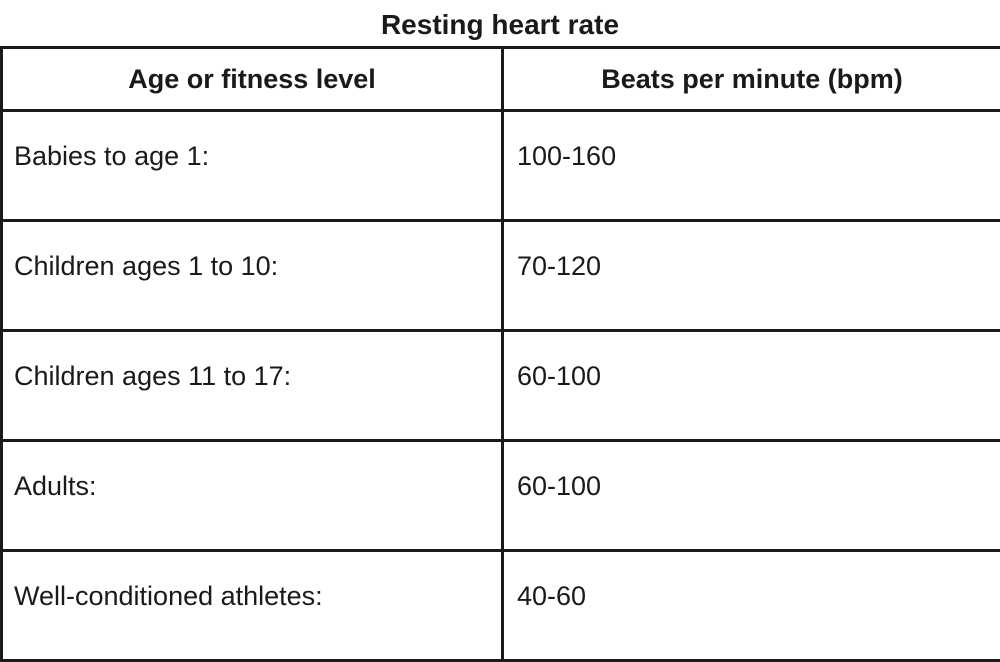 The height and width of the screenshot is (662, 1000). What do you see at coordinates (751, 606) in the screenshot?
I see `row-bpm-value: 40-60` at bounding box center [751, 606].